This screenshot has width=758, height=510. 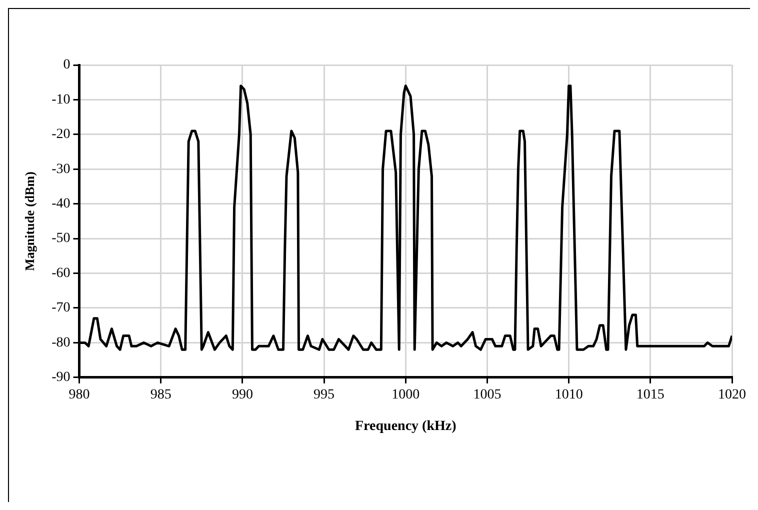 What do you see at coordinates (61, 134) in the screenshot?
I see `y-tick-label: -20` at bounding box center [61, 134].